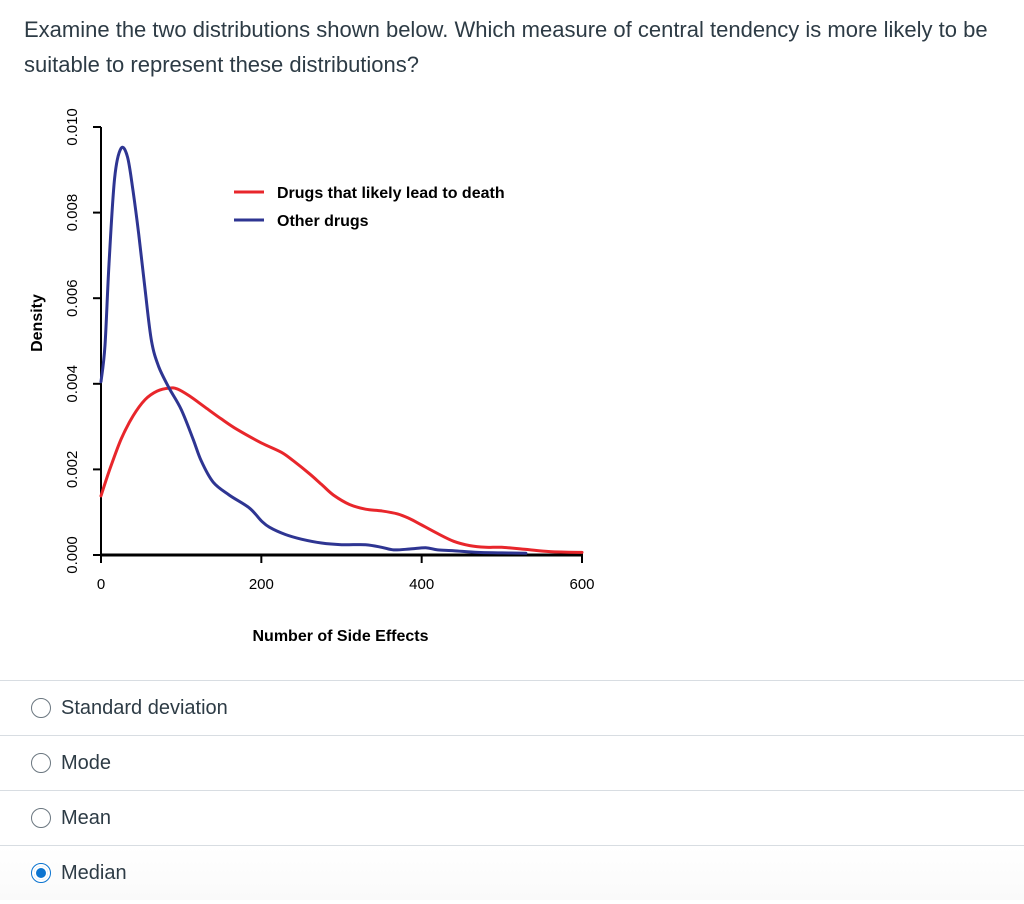  Describe the element at coordinates (144, 707) in the screenshot. I see `answer-label: Standard deviation` at that location.